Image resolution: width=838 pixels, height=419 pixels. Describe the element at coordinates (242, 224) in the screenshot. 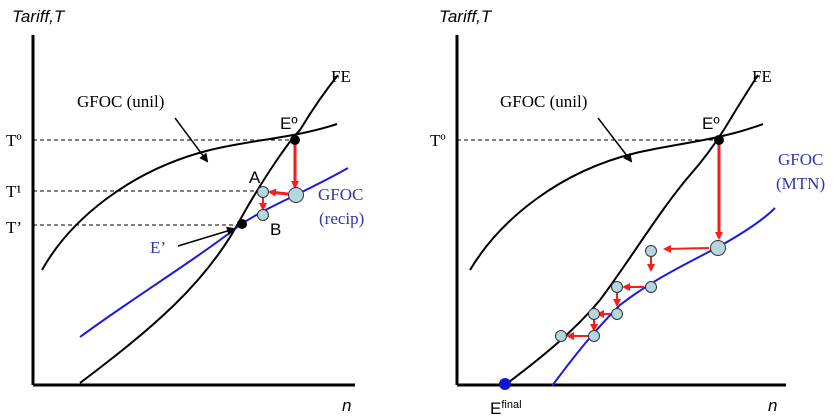

I see `left-point-eprime` at that location.